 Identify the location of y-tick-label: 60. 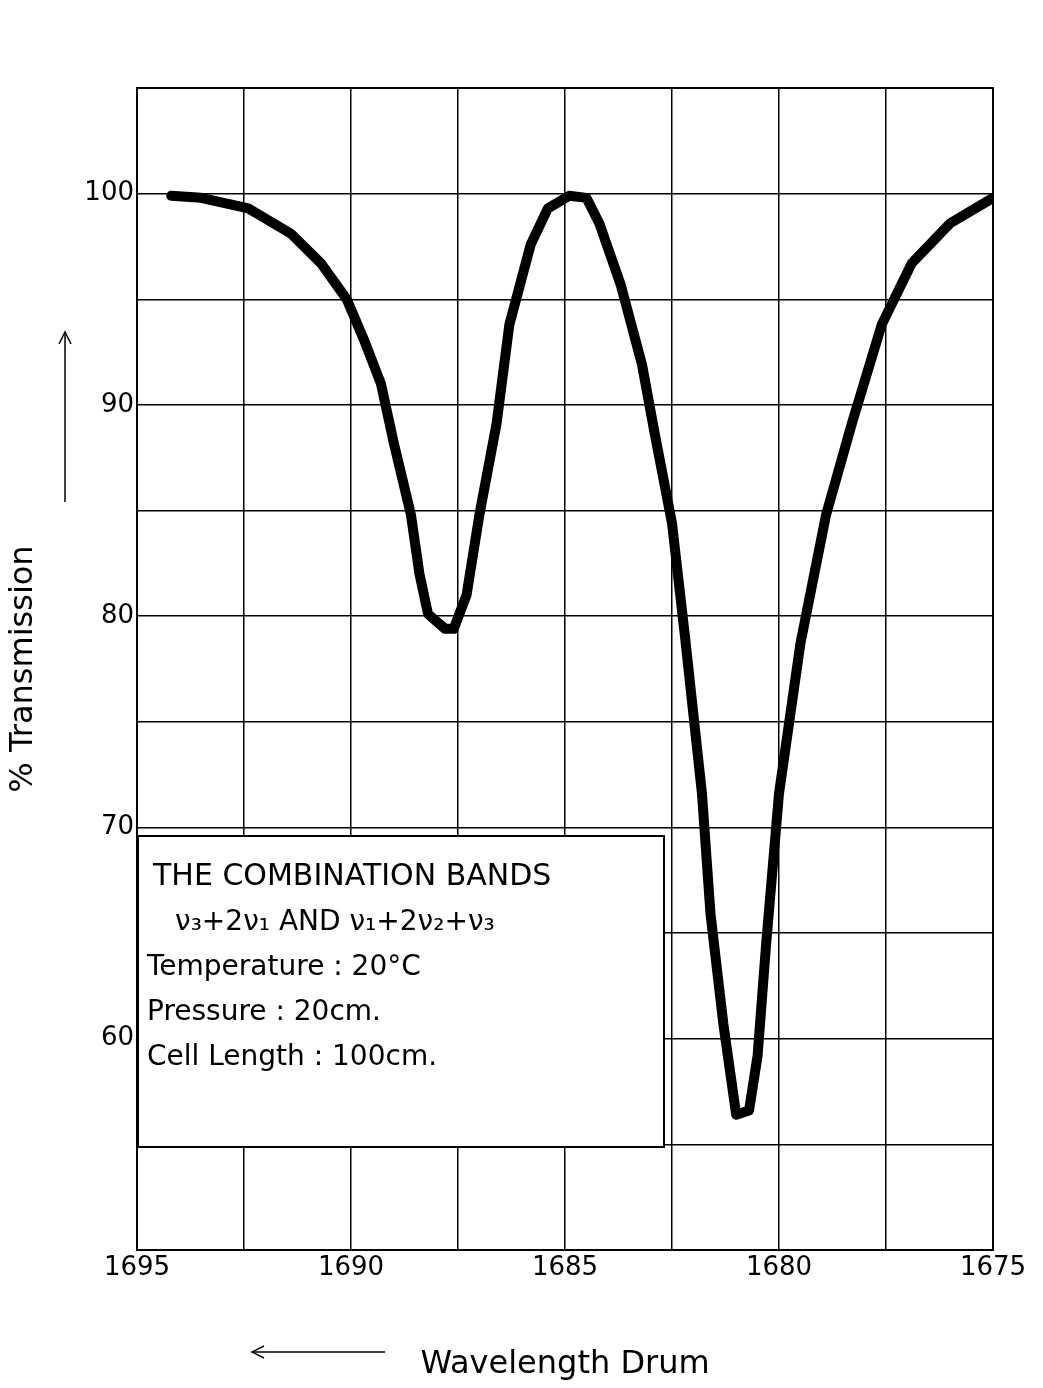
(117, 1036).